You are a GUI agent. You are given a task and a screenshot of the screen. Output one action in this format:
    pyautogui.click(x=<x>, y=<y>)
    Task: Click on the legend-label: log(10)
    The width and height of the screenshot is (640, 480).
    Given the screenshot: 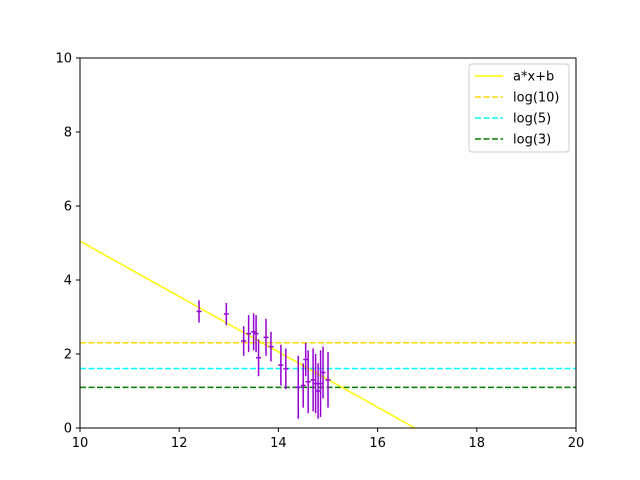 What is the action you would take?
    pyautogui.click(x=536, y=98)
    